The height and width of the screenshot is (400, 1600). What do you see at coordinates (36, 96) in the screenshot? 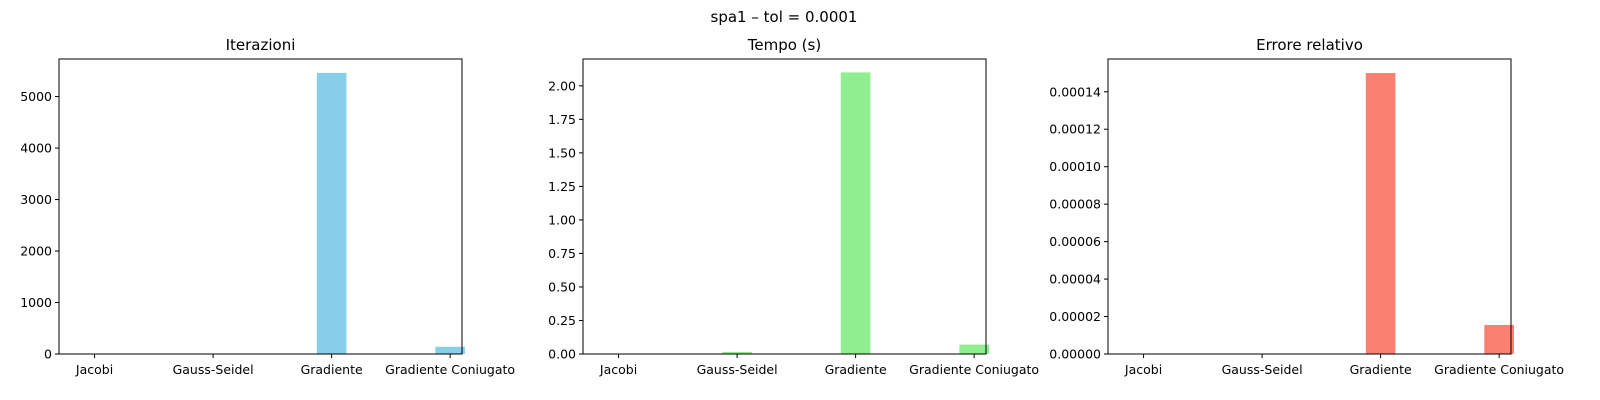
I see `y-tick-label: 5000` at bounding box center [36, 96].